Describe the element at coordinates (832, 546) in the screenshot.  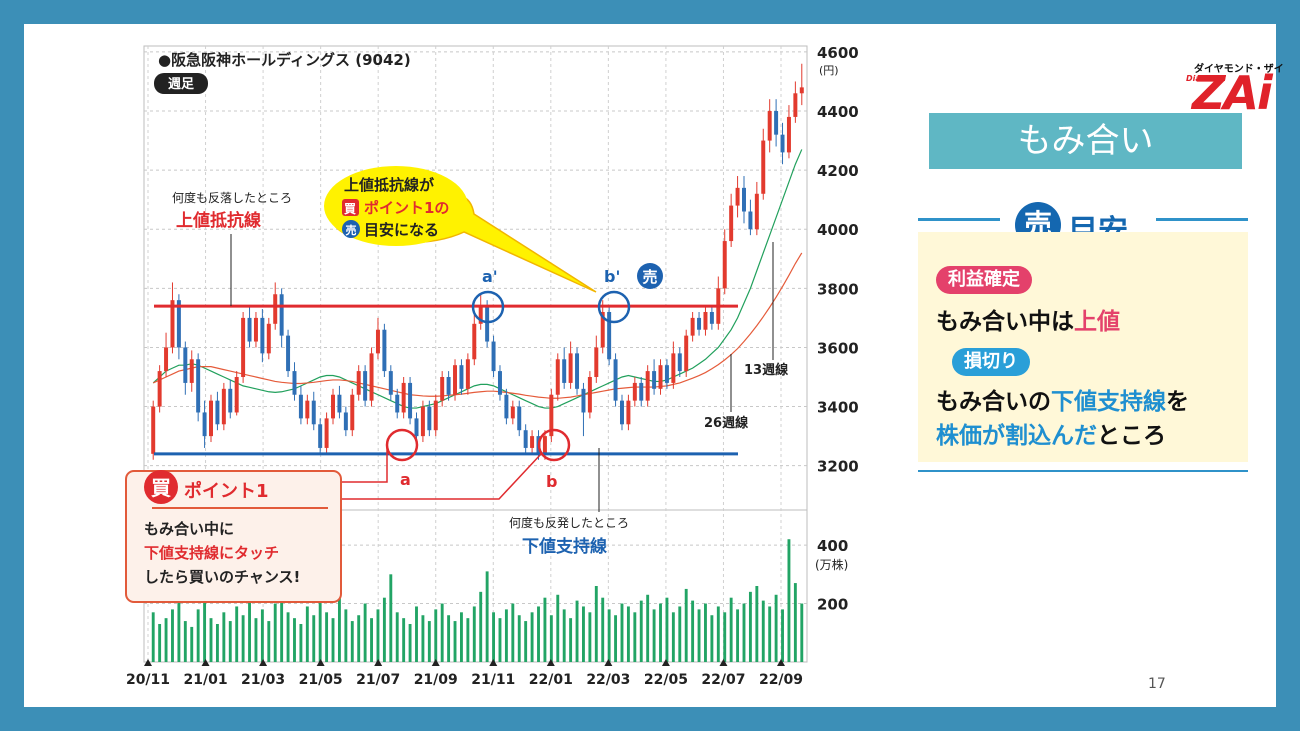
I see `volume-tick-label: 400` at that location.